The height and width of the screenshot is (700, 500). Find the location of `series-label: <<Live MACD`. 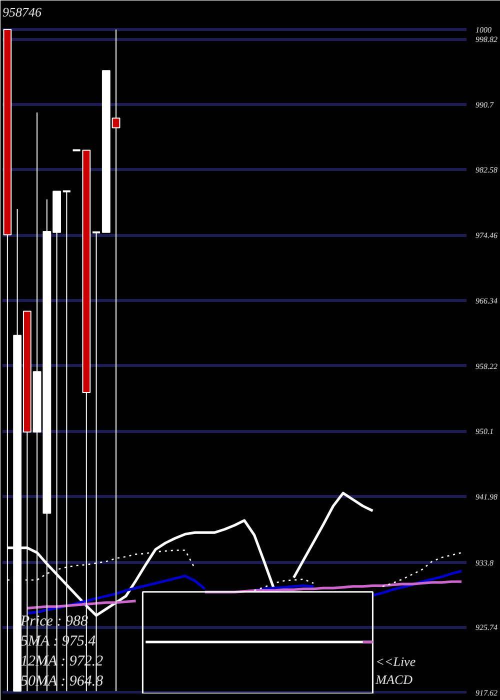

series-label: <<Live MACD is located at coordinates (395, 670).